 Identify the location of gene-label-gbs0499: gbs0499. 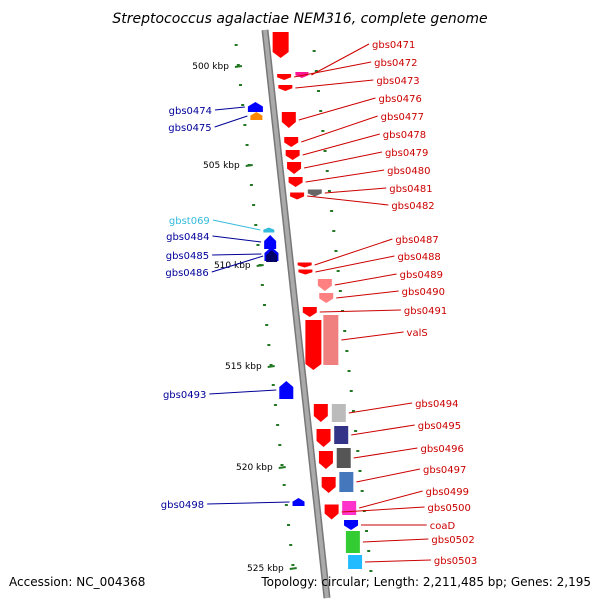
(447, 492).